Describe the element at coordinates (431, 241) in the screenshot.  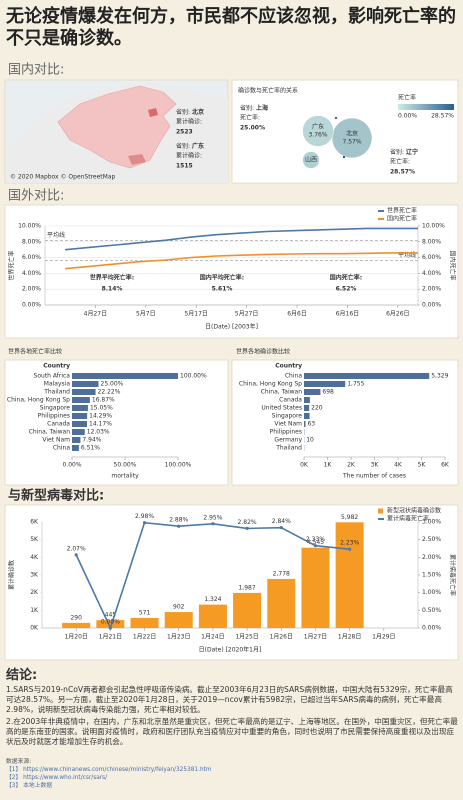
I see `y2-tick-label: 8.00%` at that location.